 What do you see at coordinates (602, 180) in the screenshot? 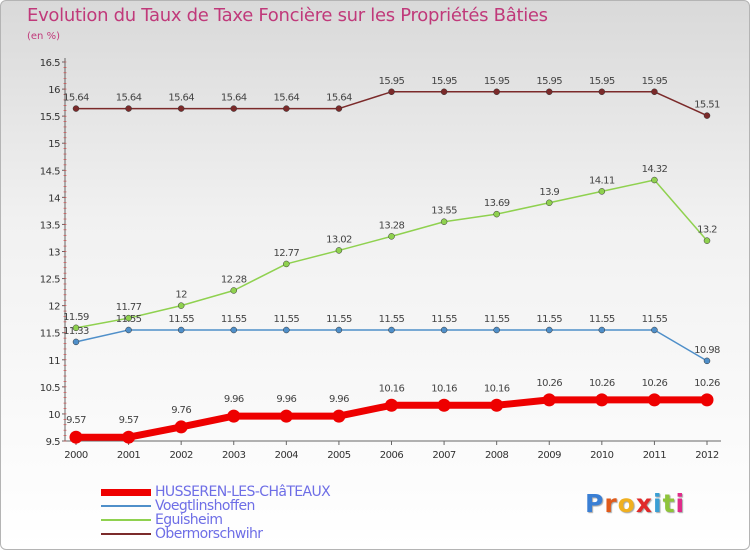
I see `data-label: 14.11` at bounding box center [602, 180].